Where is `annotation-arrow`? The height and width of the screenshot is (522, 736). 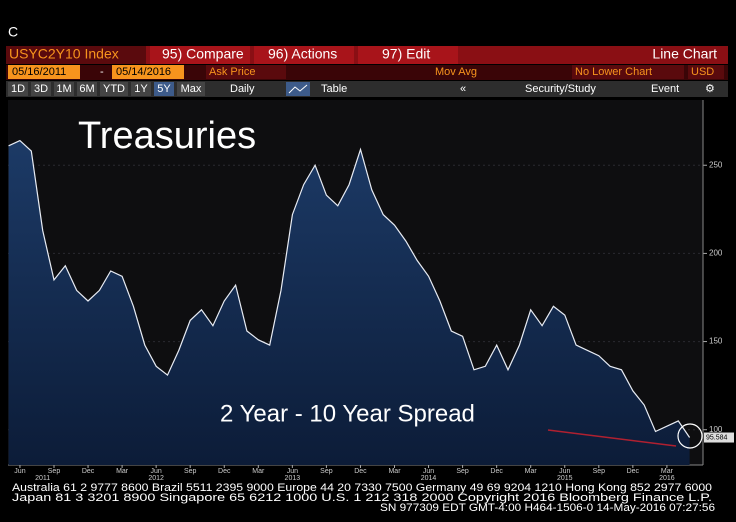
annotation-arrow is located at coordinates (612, 438).